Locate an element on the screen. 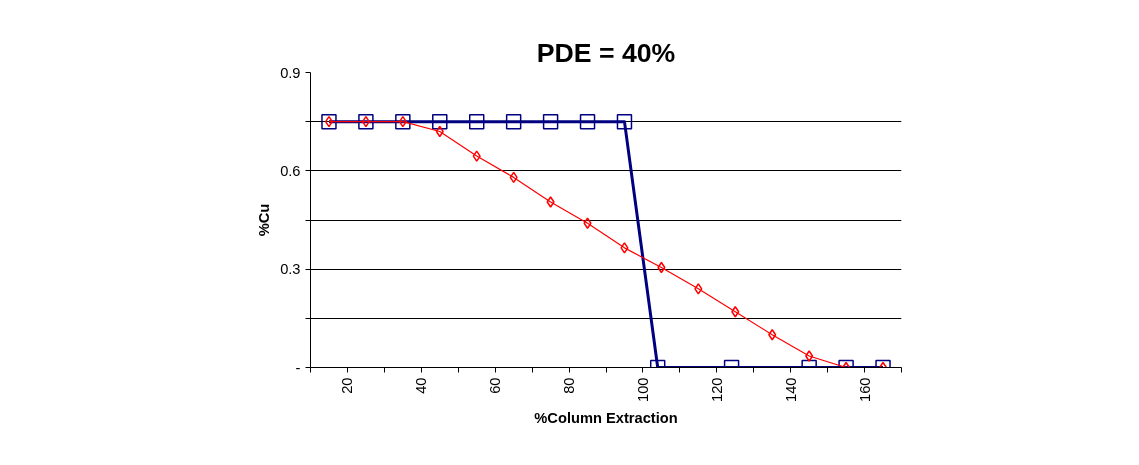 Image resolution: width=1139 pixels, height=465 pixels. x-tick-label: 120 is located at coordinates (716, 389).